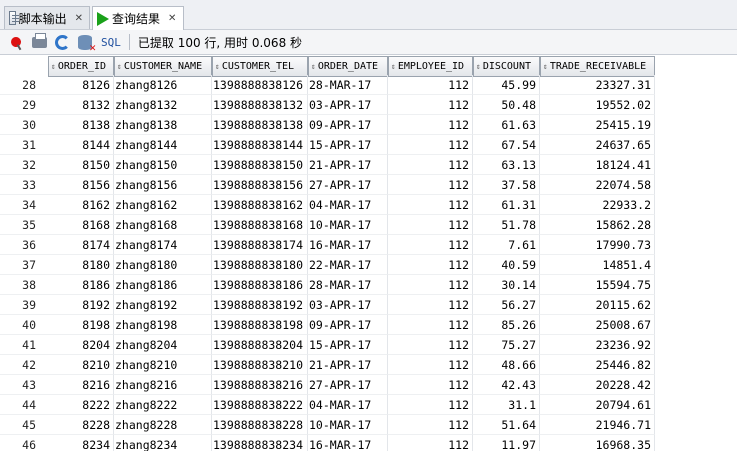 Image resolution: width=737 pixels, height=451 pixels. I want to click on table-cell: 56.27, so click(506, 305).